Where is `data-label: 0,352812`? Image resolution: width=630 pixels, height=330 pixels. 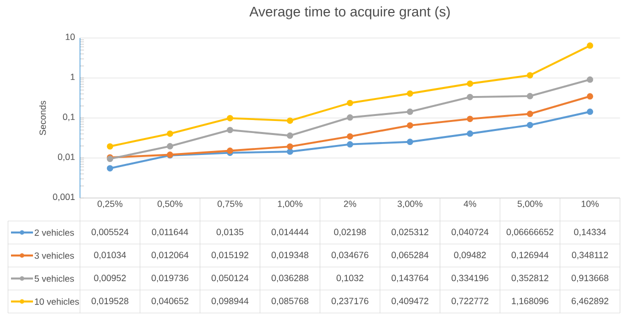 data-label: 0,352812 is located at coordinates (530, 278).